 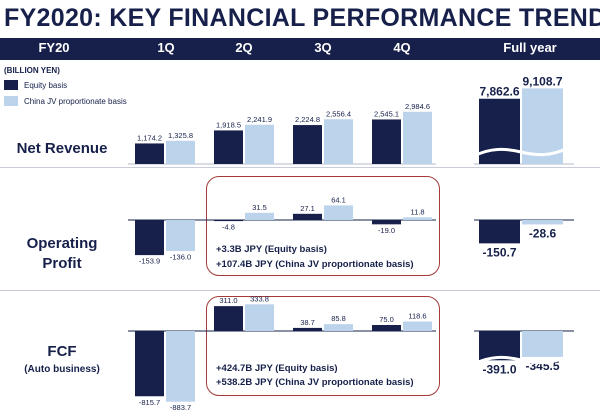 What do you see at coordinates (521, 152) in the screenshot?
I see `axis-break-mark-net-revenue` at bounding box center [521, 152].